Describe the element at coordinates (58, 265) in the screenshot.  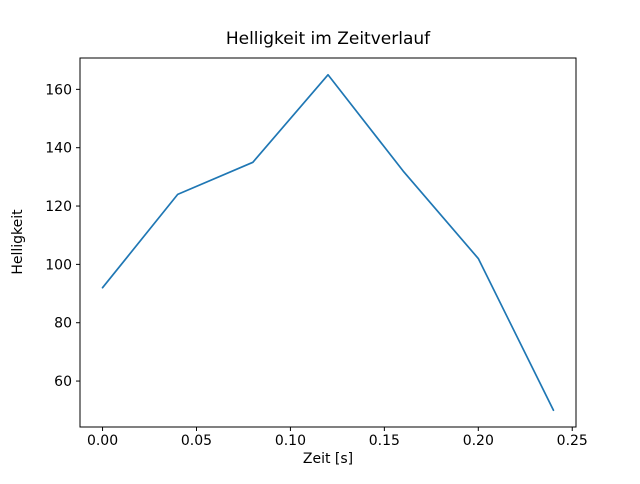
I see `y-tick-label: 100` at that location.